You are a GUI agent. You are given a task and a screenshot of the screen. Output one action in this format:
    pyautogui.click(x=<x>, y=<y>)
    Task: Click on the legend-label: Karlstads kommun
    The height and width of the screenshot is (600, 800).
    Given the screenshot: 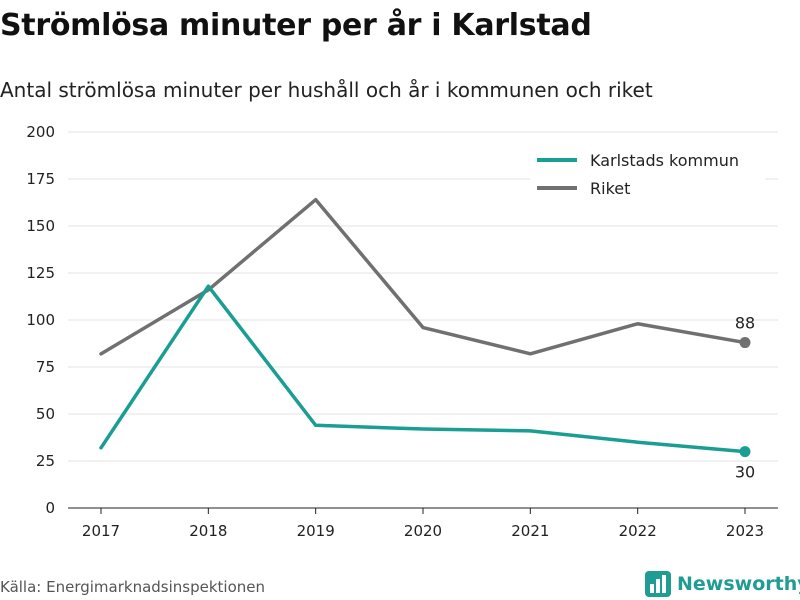 What is the action you would take?
    pyautogui.click(x=664, y=160)
    